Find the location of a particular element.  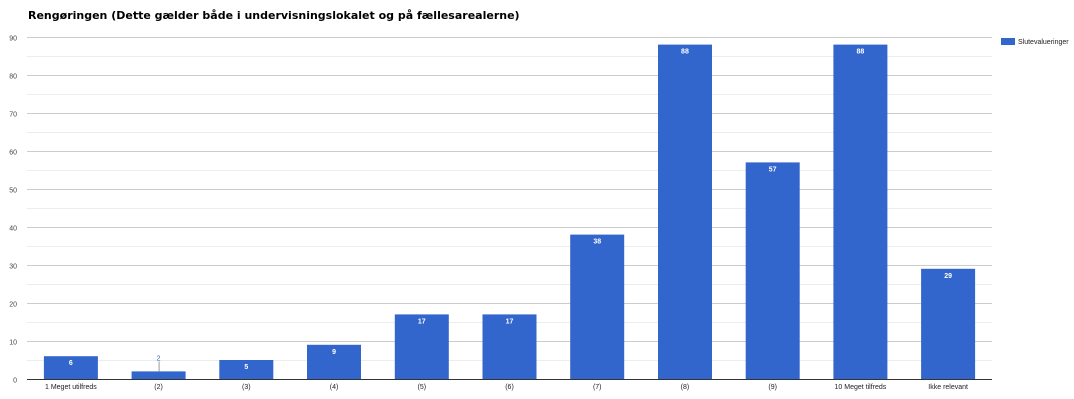

bar-value-label: 29 is located at coordinates (948, 276).